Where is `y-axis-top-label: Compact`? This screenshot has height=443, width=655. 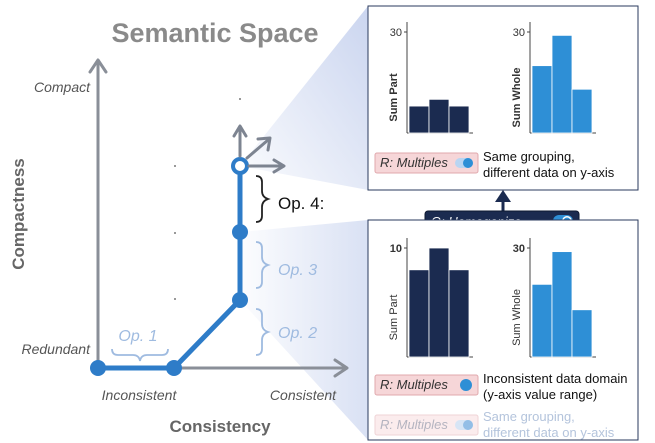
y-axis-top-label: Compact is located at coordinates (62, 87).